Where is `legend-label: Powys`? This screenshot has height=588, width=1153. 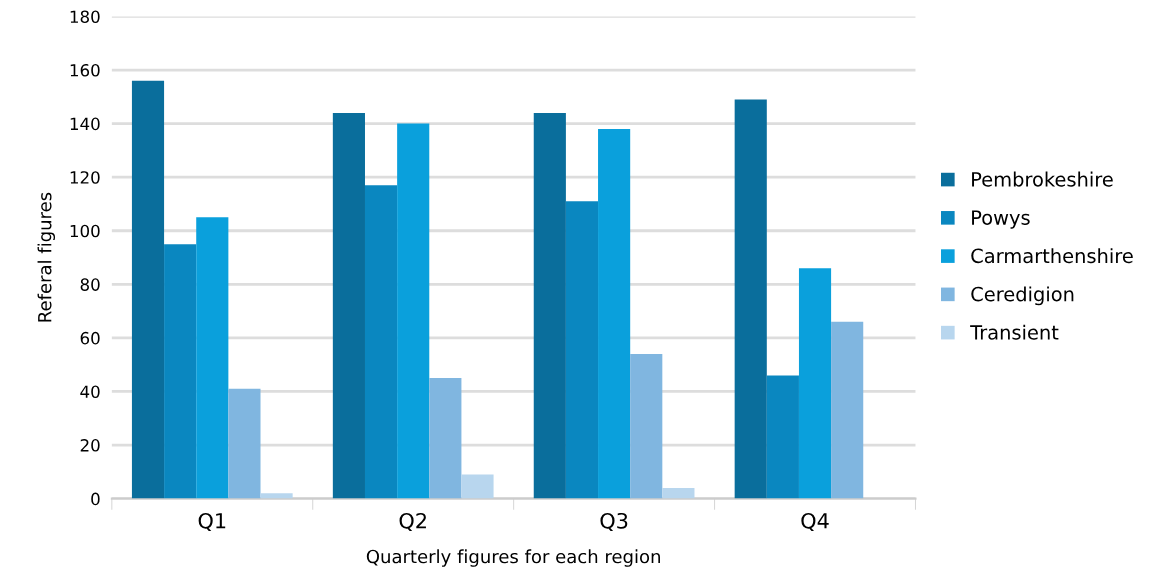
legend-label: Powys is located at coordinates (1001, 219).